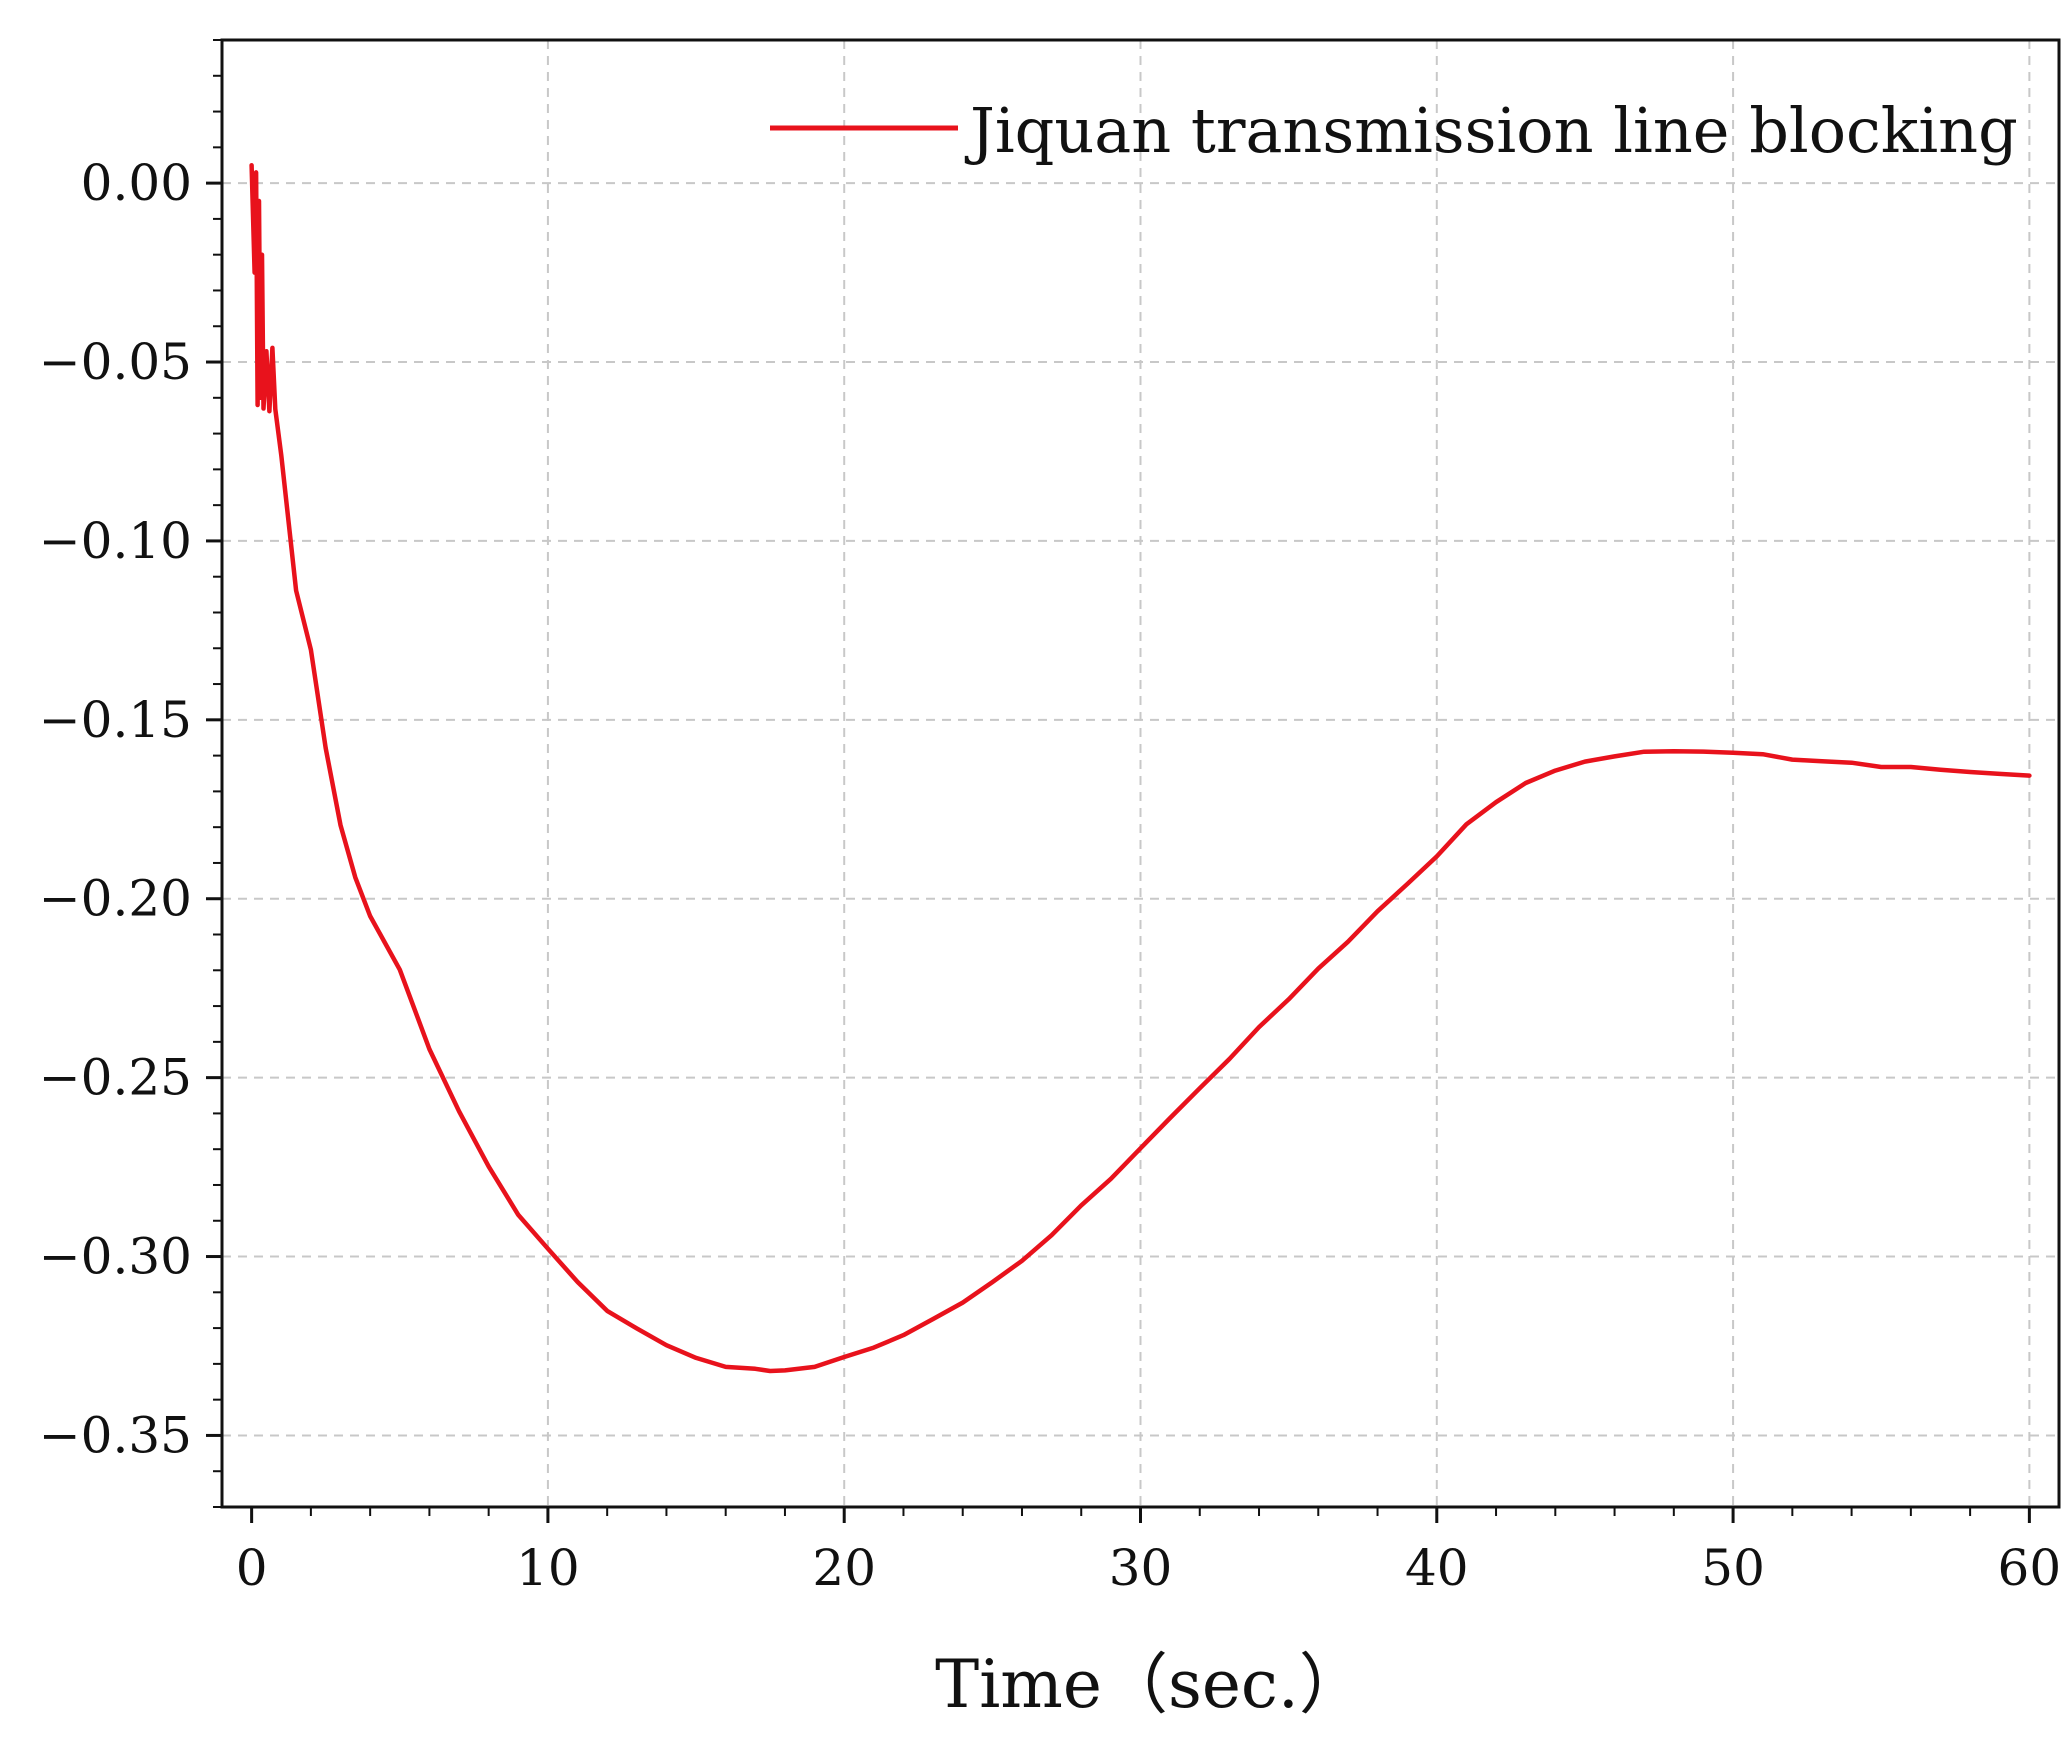 Image resolution: width=2071 pixels, height=1750 pixels. Describe the element at coordinates (115, 1435) in the screenshot. I see `y-tick-label-7: −0.35` at that location.